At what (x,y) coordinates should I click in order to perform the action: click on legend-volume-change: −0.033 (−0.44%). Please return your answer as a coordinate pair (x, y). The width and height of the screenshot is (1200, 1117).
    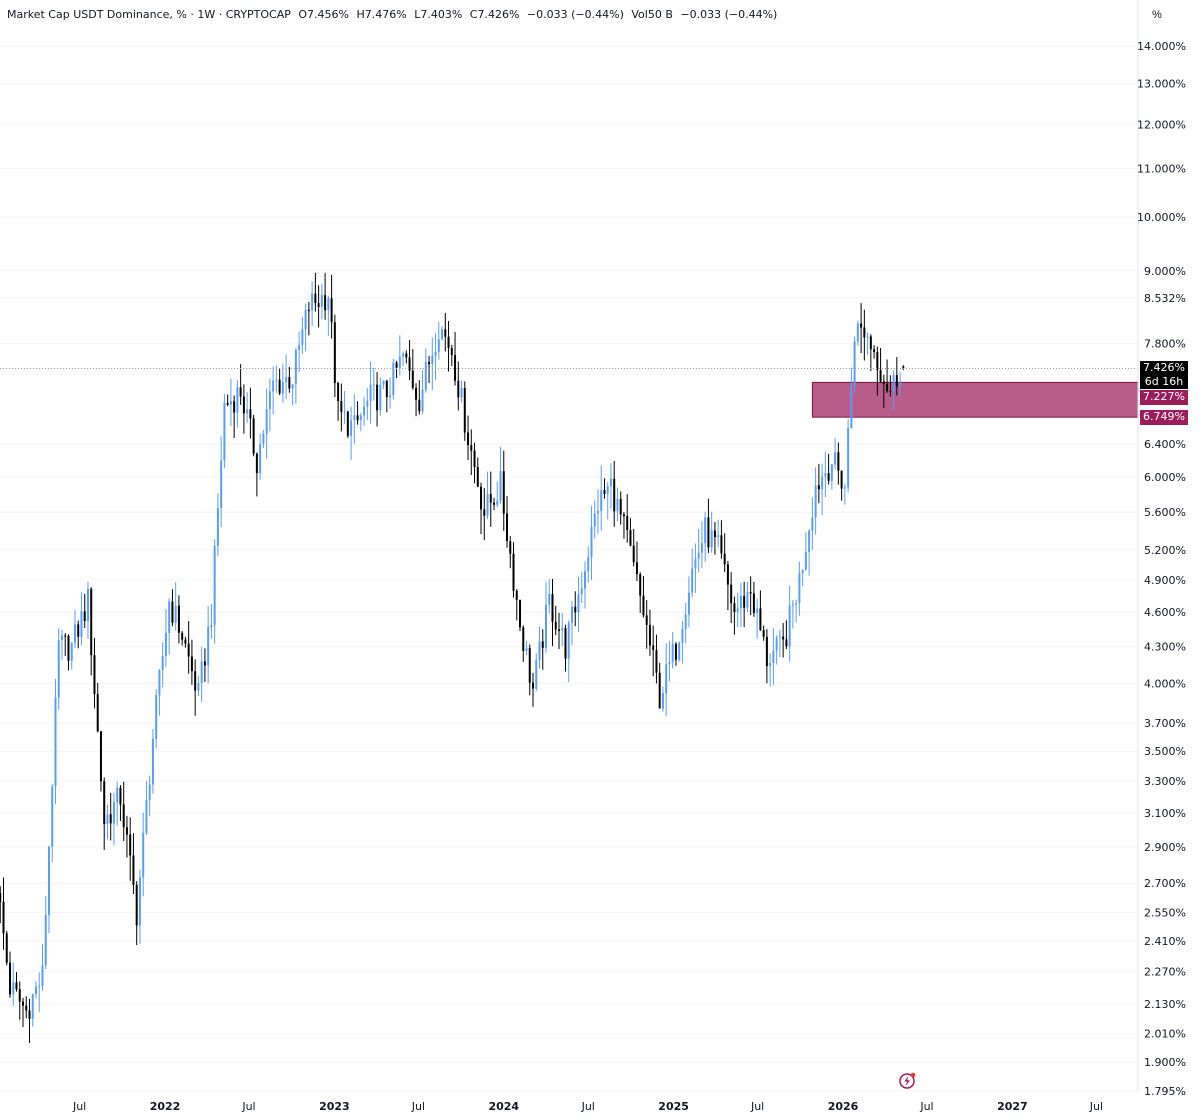
    Looking at the image, I should click on (729, 14).